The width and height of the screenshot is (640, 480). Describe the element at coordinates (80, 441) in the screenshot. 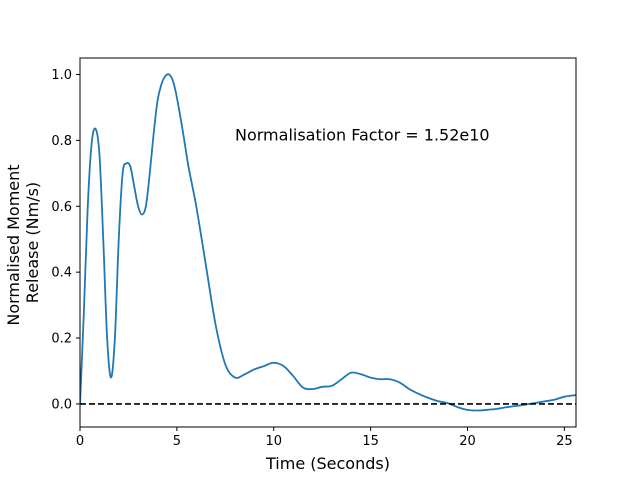

I see `x-tick-label: 0` at that location.